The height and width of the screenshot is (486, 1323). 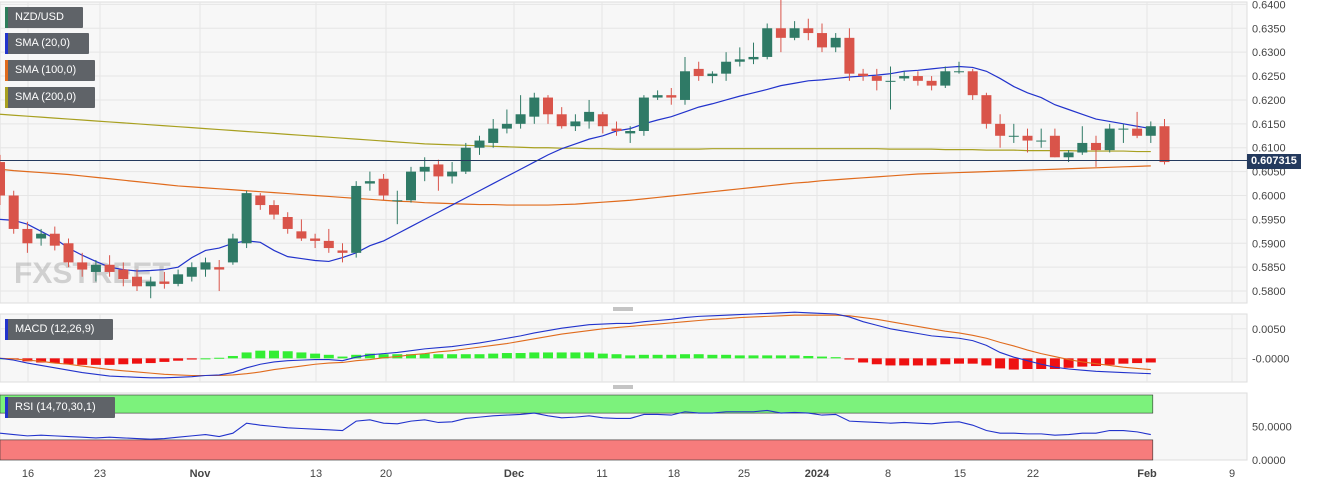 What do you see at coordinates (575, 345) in the screenshot?
I see `macd-signal-line` at bounding box center [575, 345].